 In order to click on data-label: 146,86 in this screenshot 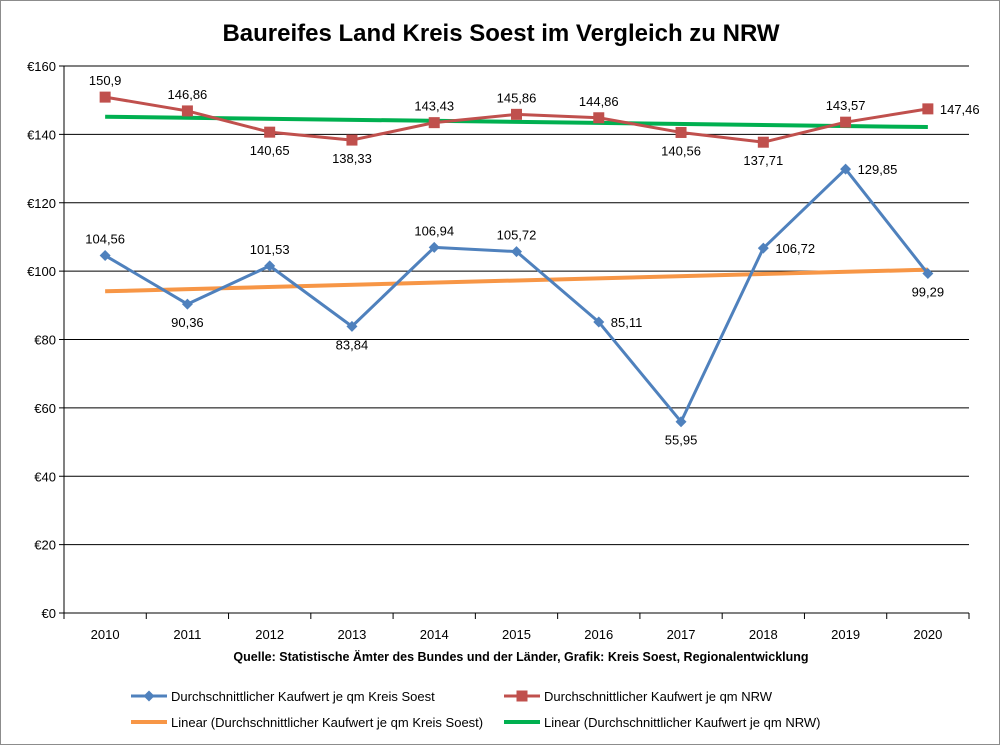, I will do `click(188, 94)`.